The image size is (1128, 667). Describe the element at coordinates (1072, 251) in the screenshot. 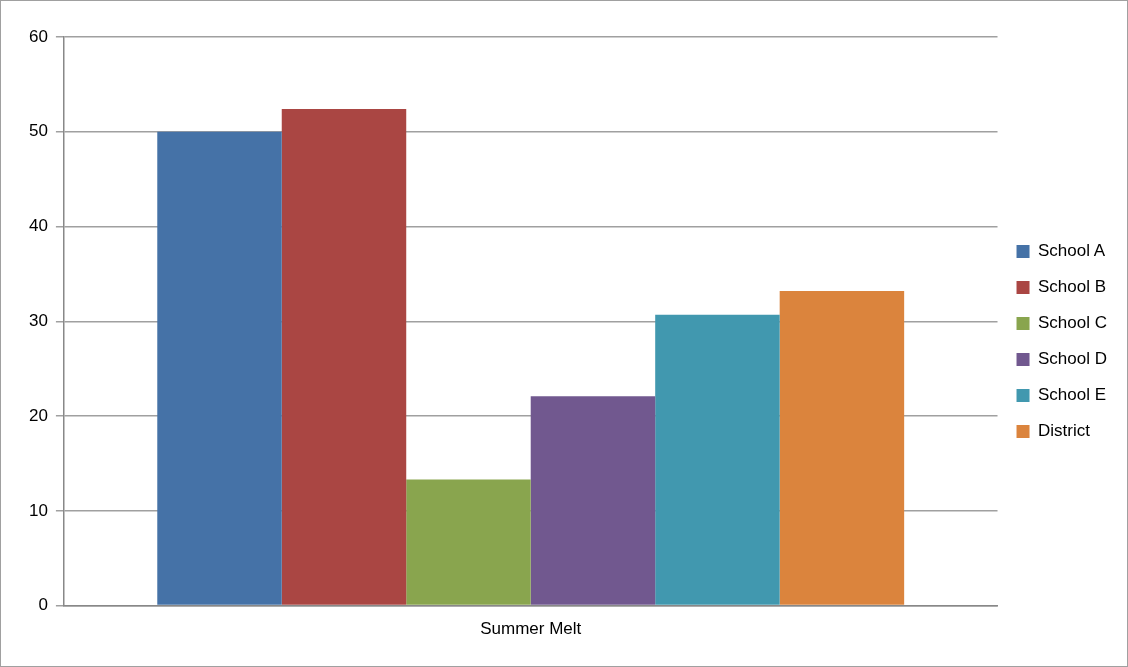

I see `legend-label: School A` at that location.